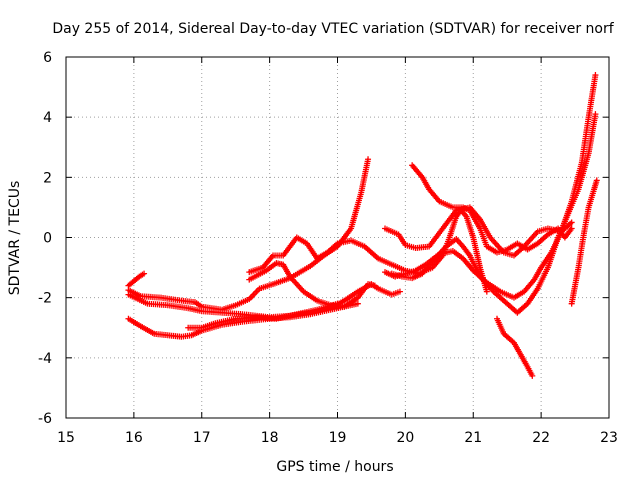 This screenshot has height=480, width=640. I want to click on x-tick-label: 20, so click(405, 438).